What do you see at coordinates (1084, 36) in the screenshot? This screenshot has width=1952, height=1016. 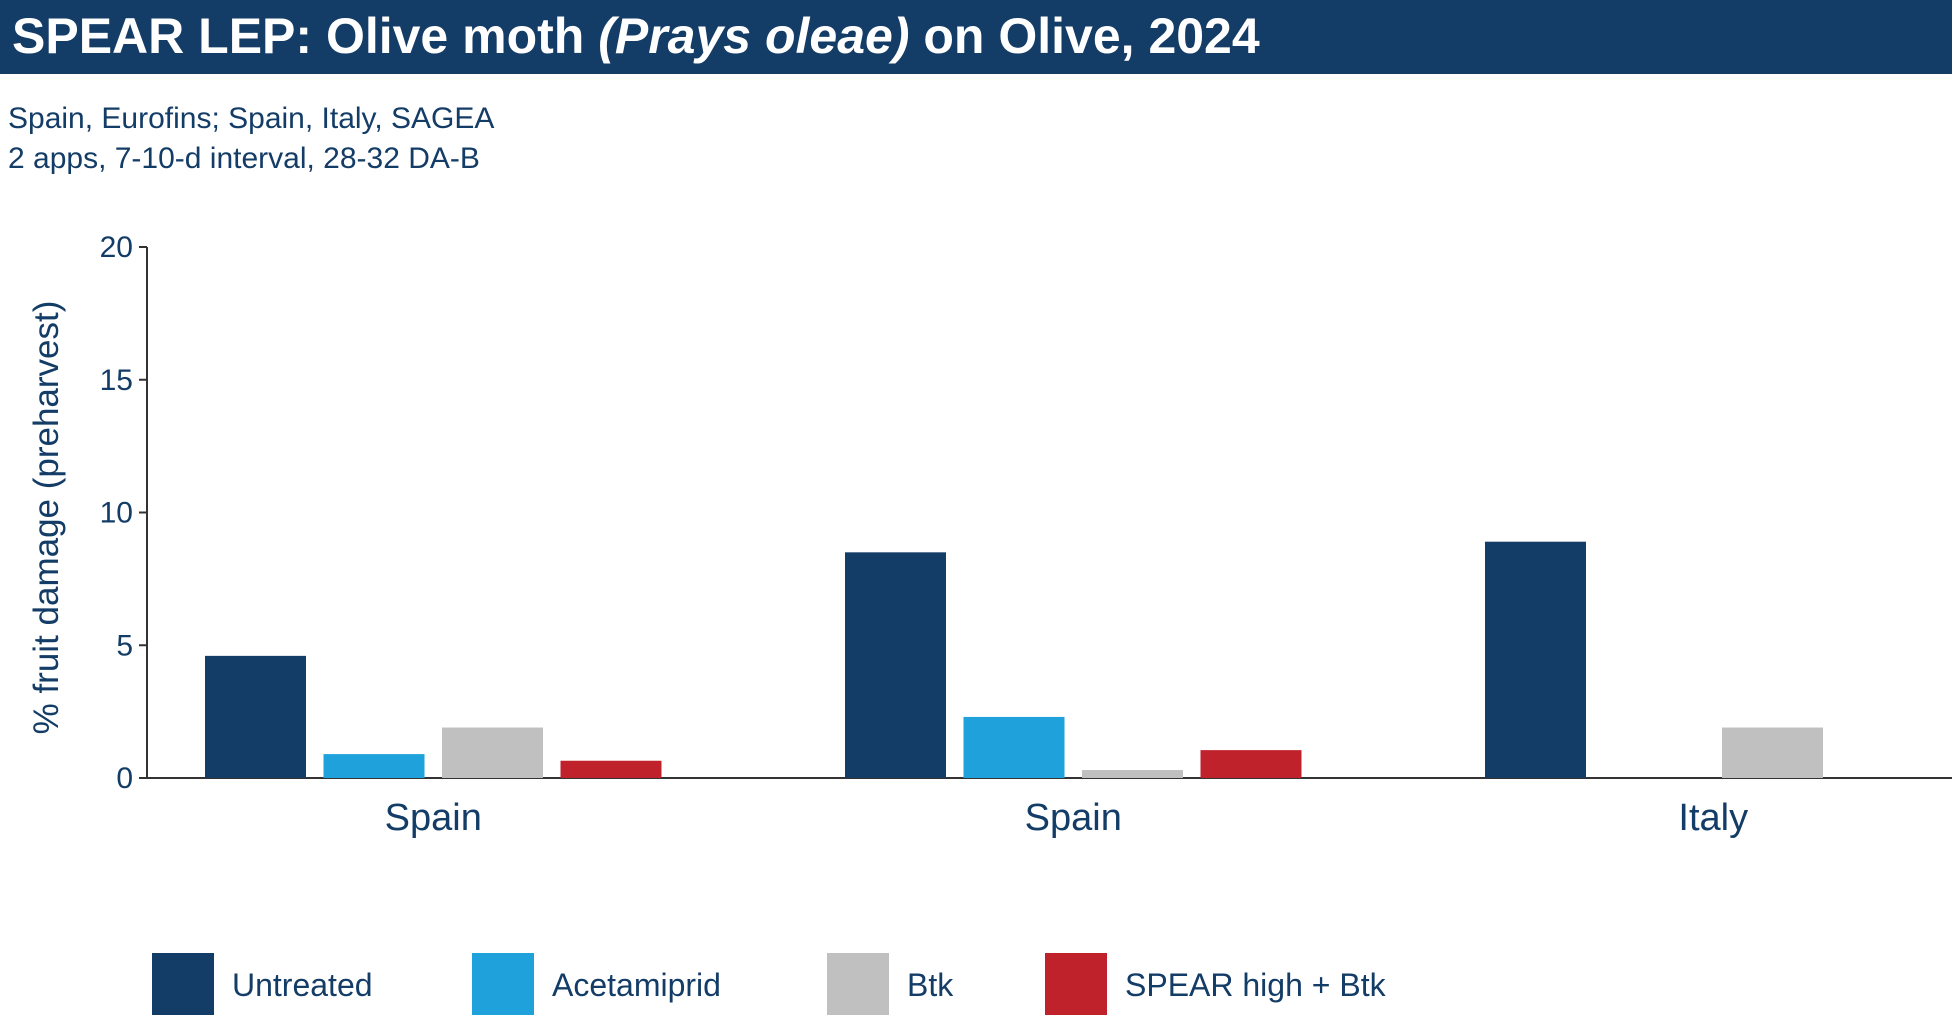 I see `title-suffix: on Olive, 2024` at bounding box center [1084, 36].